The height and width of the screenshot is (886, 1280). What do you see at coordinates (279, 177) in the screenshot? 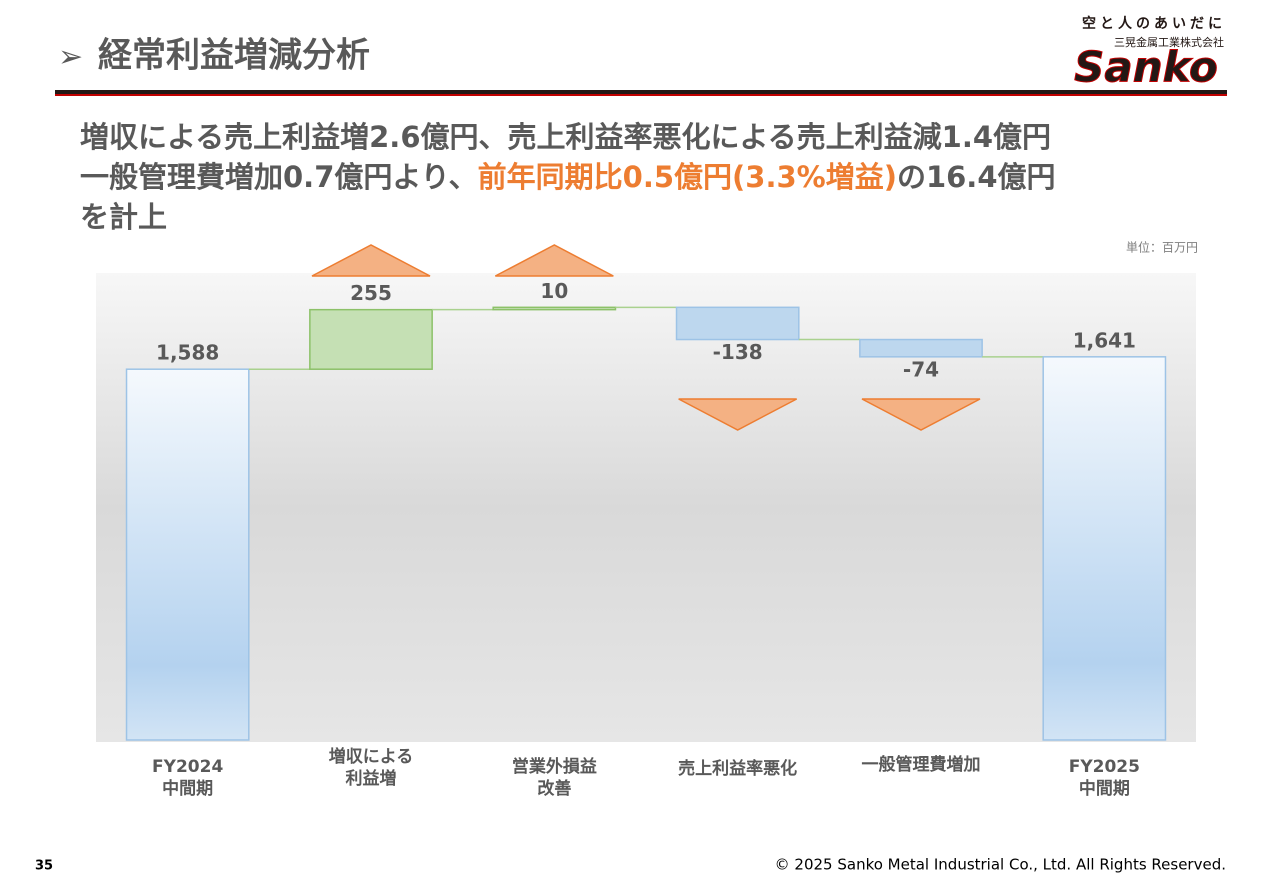
I see `summary-text: 一般管理費増加0.7億円より、` at bounding box center [279, 177].